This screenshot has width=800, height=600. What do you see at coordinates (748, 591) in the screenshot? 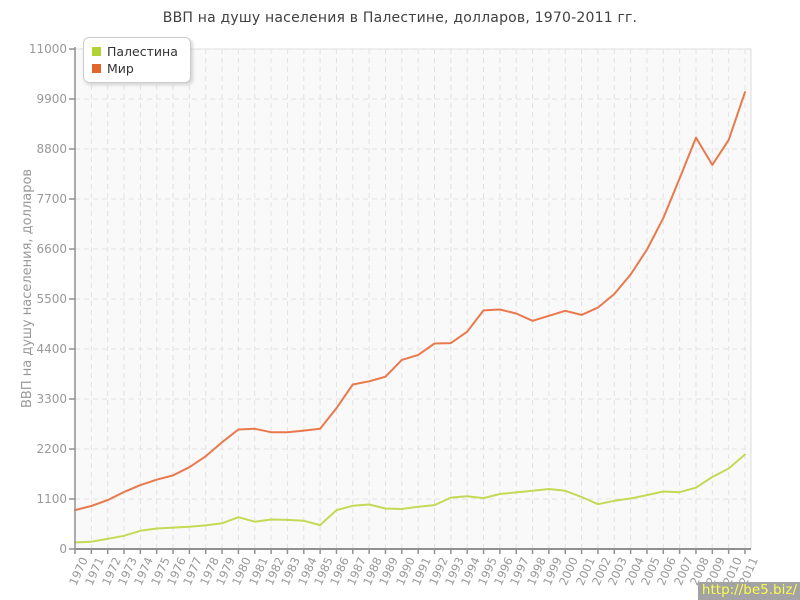
I see `watermark-link: http://be5.biz/` at bounding box center [748, 591].